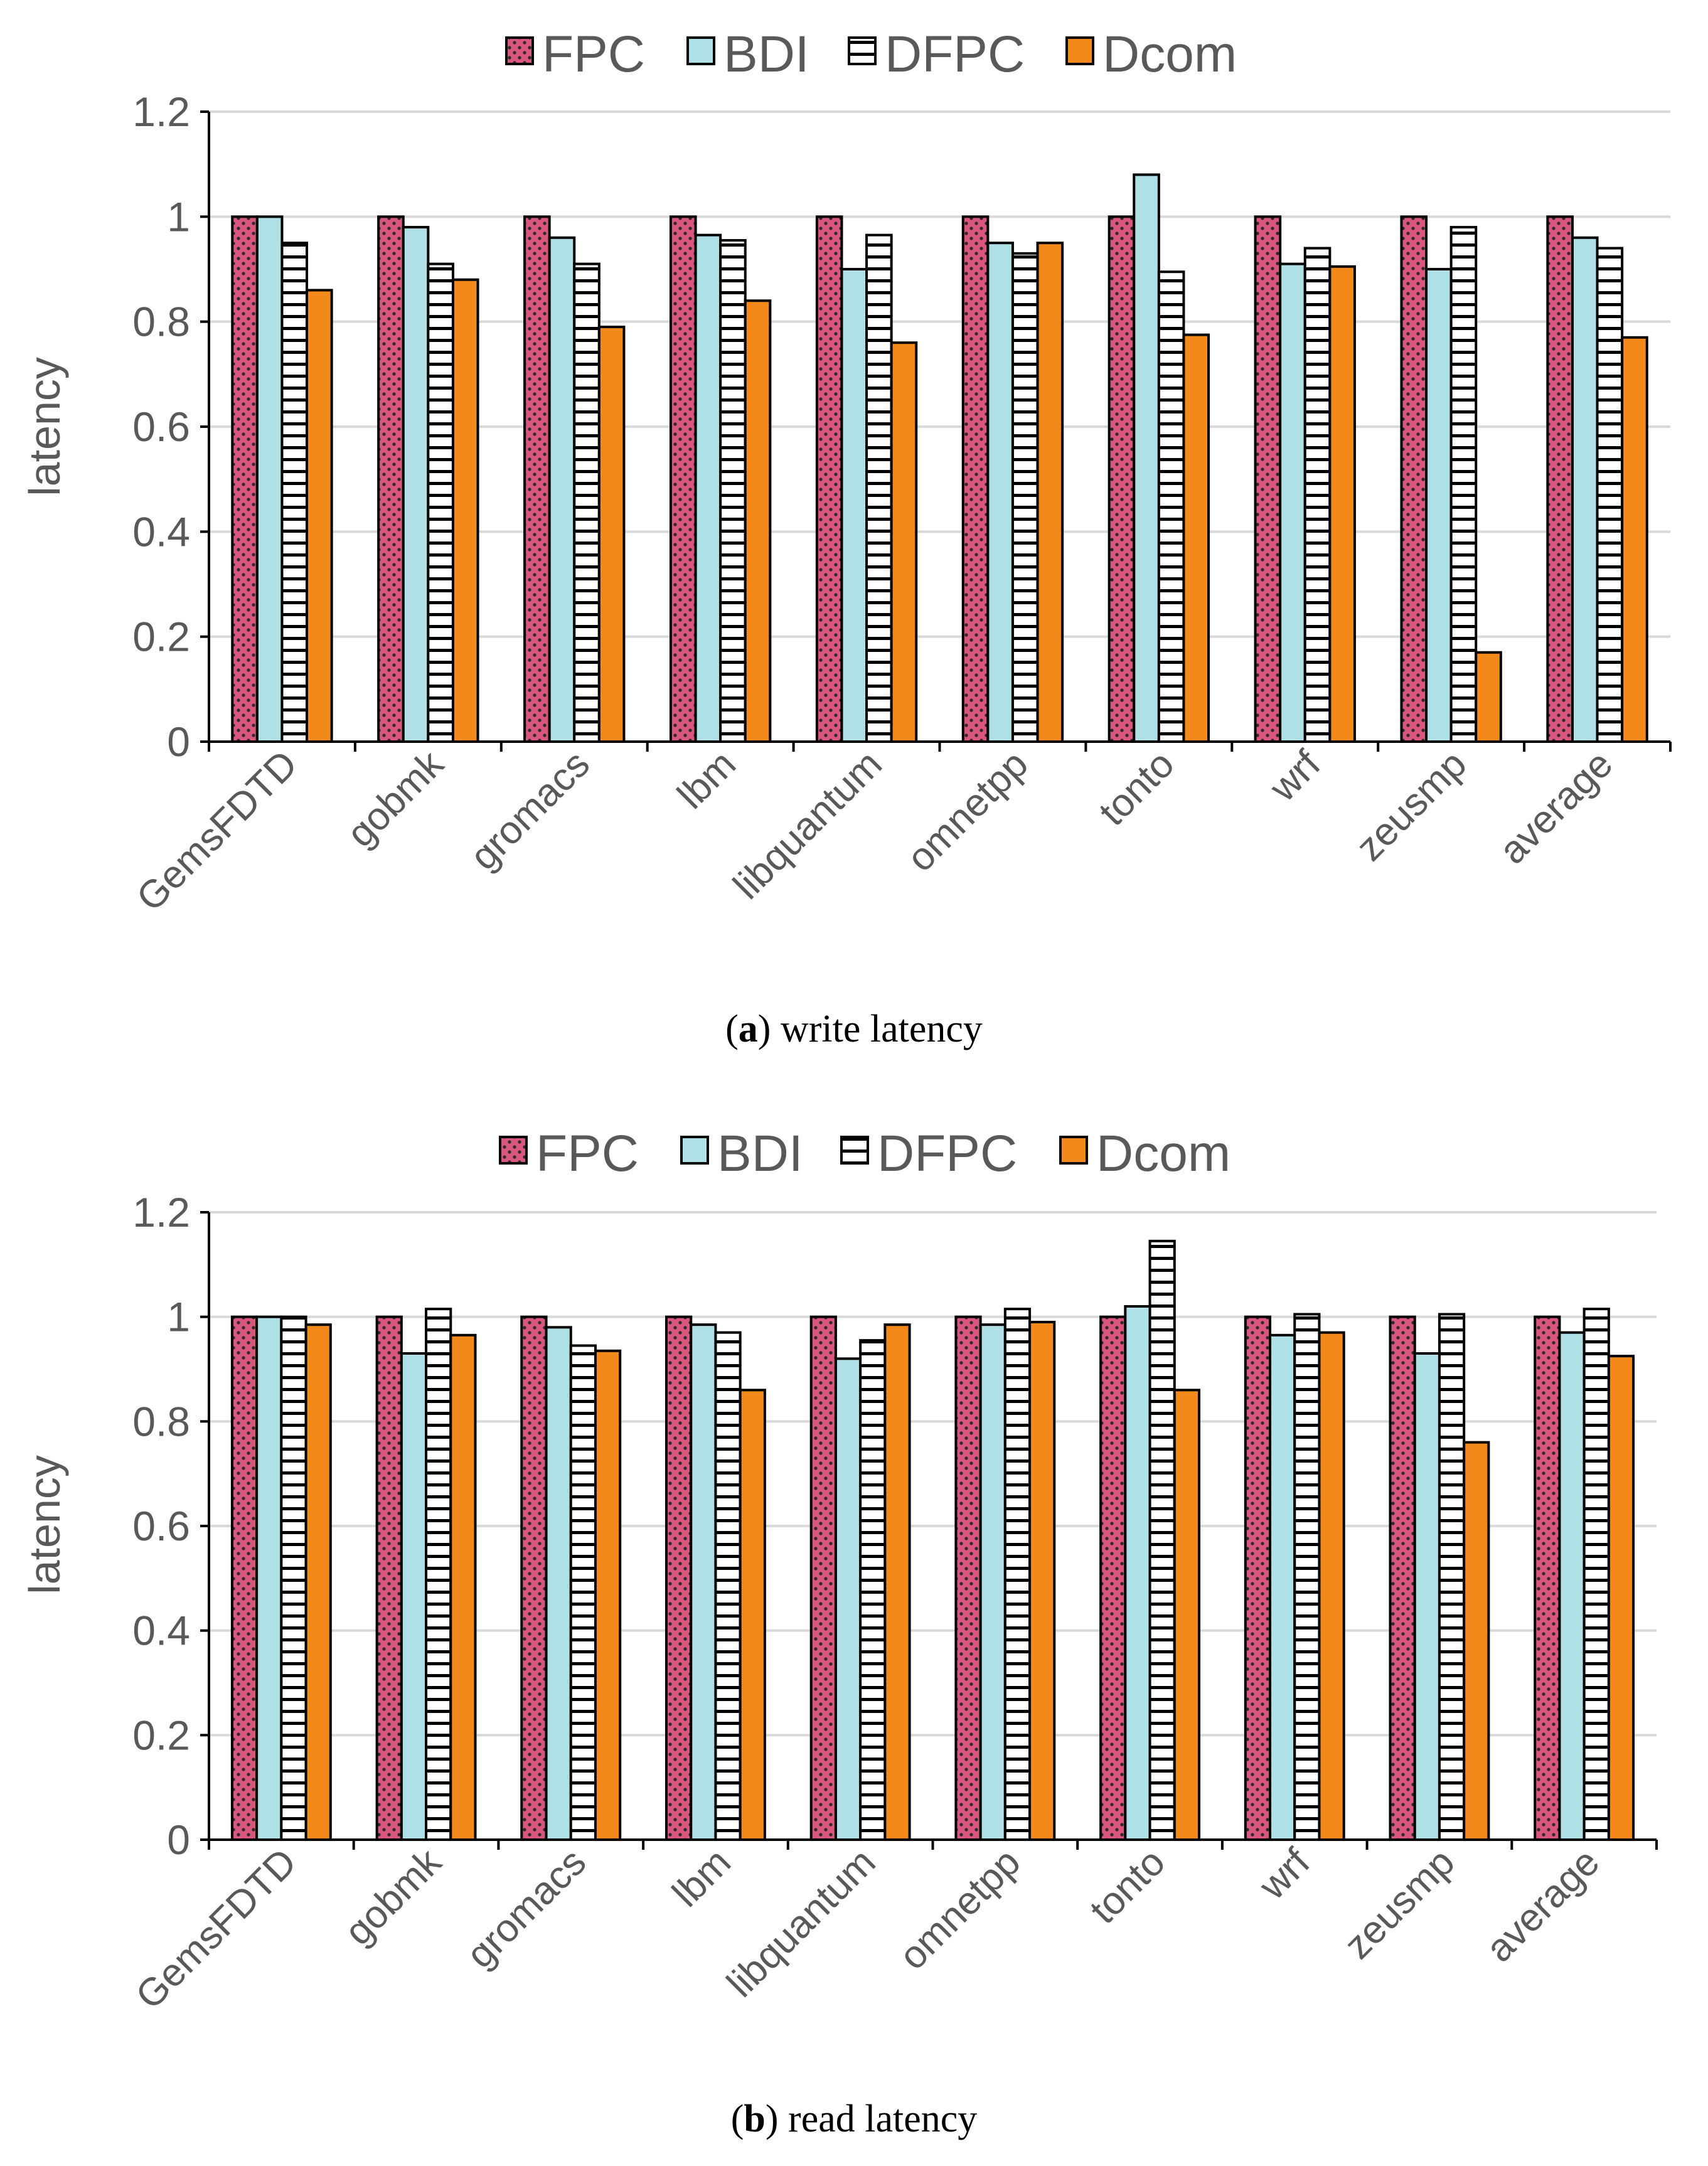  What do you see at coordinates (854, 506) in the screenshot?
I see `bar-bdi-libquantum` at bounding box center [854, 506].